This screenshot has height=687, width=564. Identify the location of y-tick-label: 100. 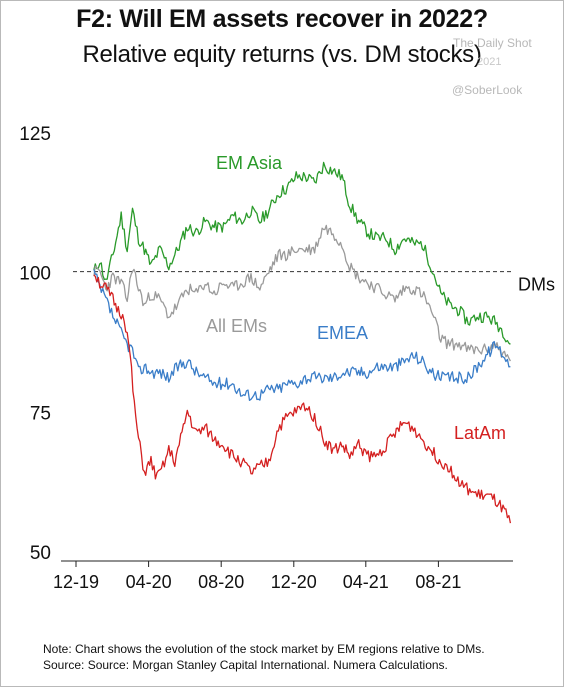
(35, 274).